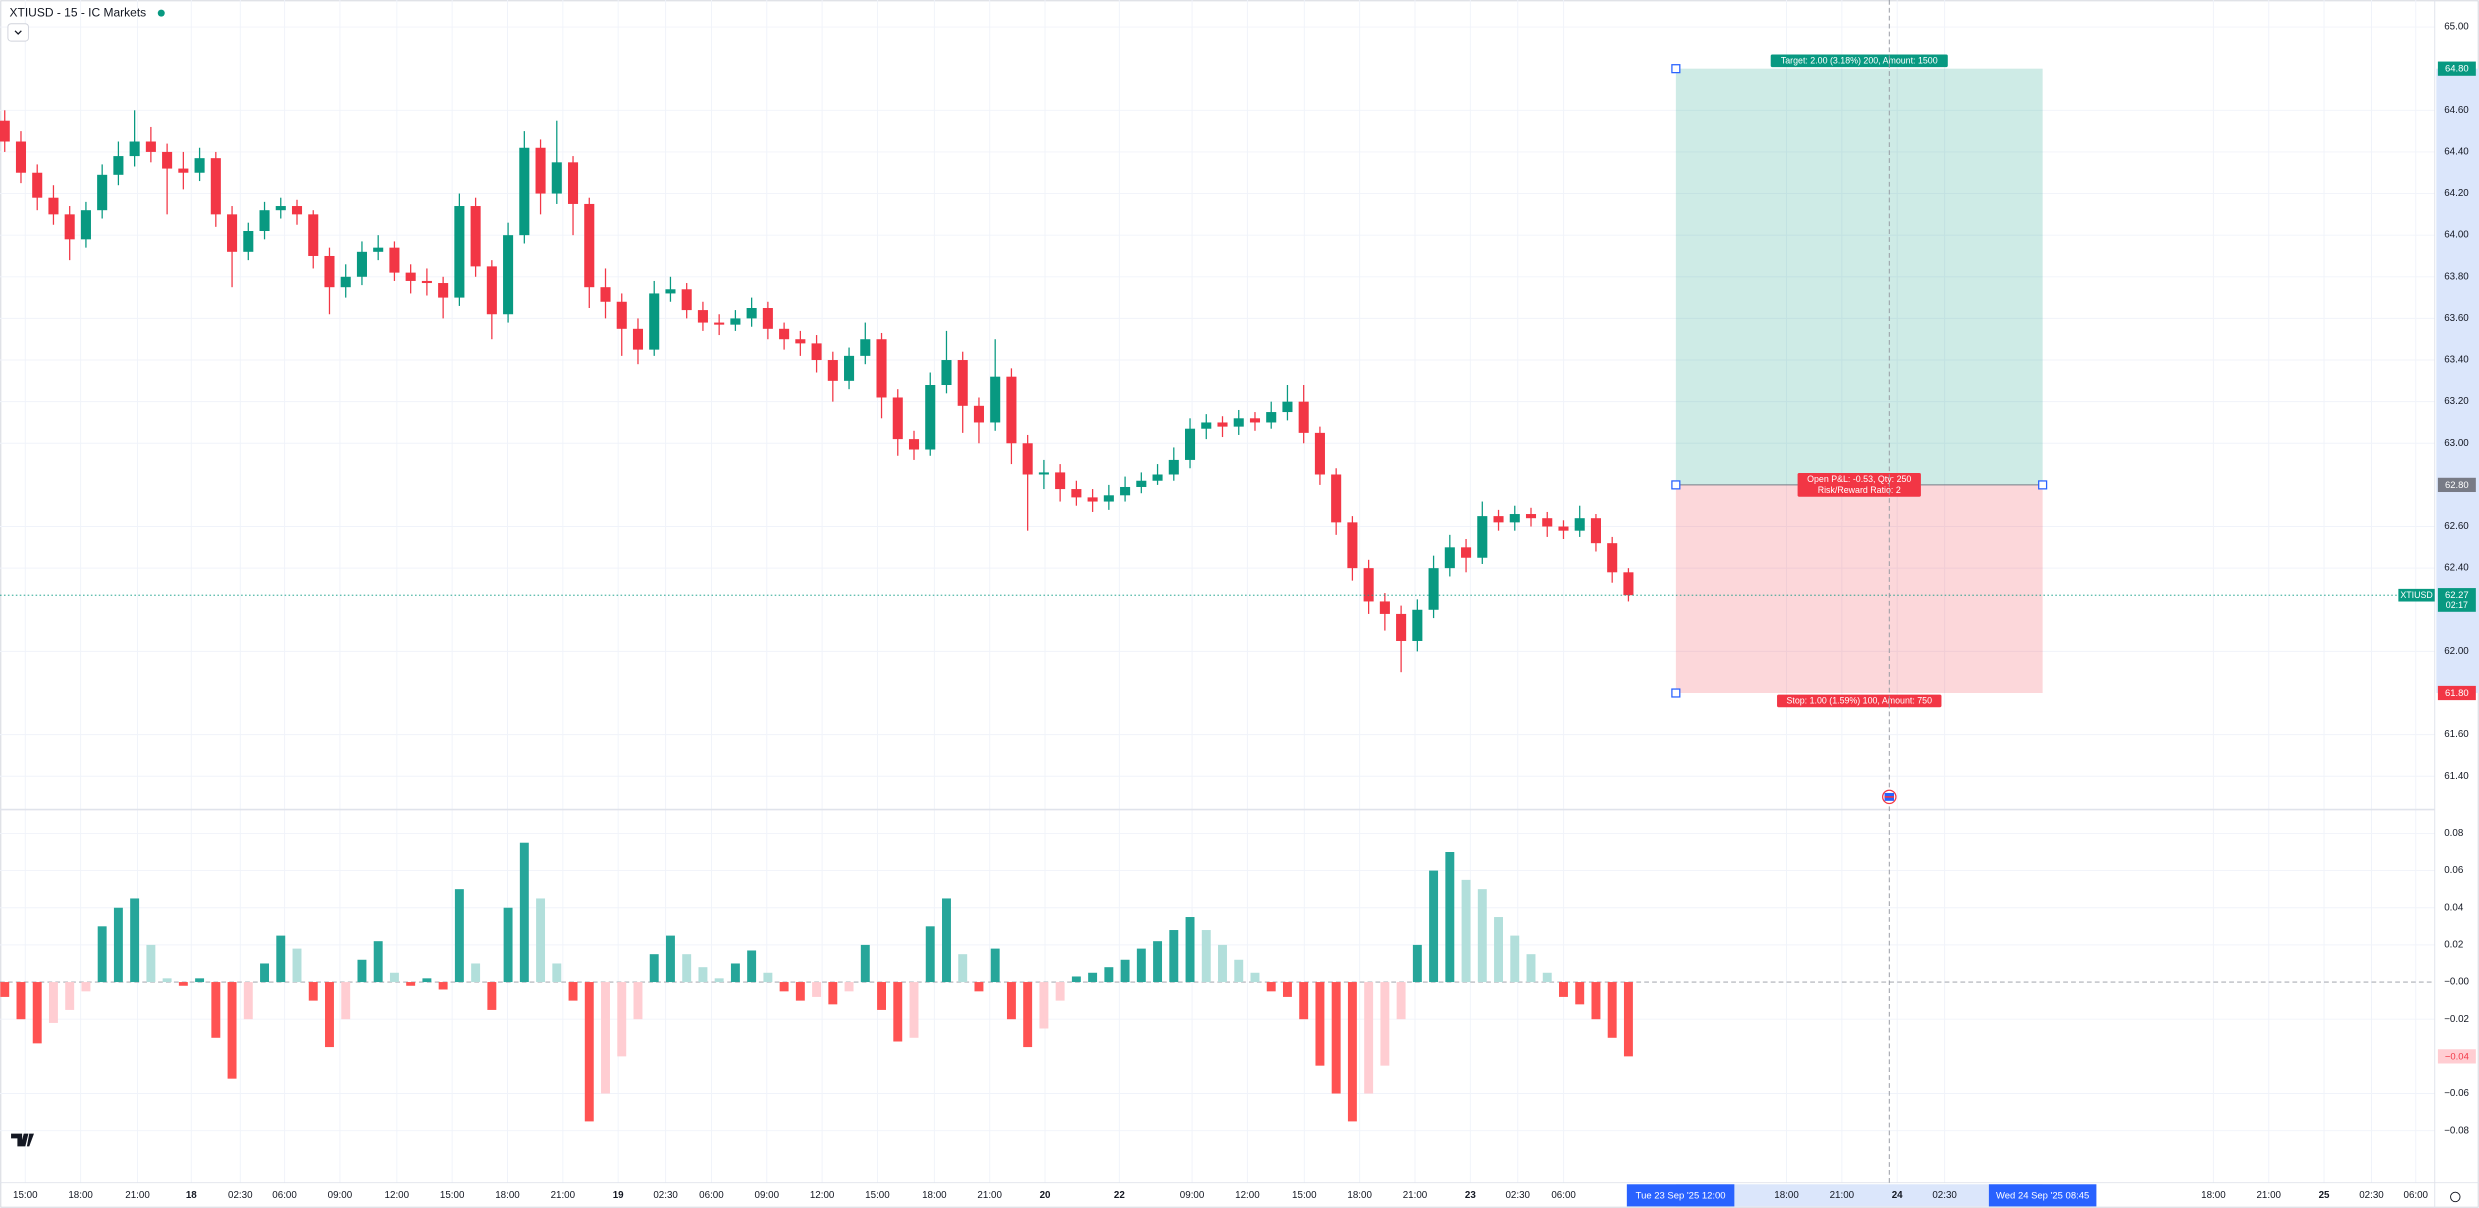 The height and width of the screenshot is (1208, 2479). I want to click on price-tick-label: 61.60, so click(2456, 734).